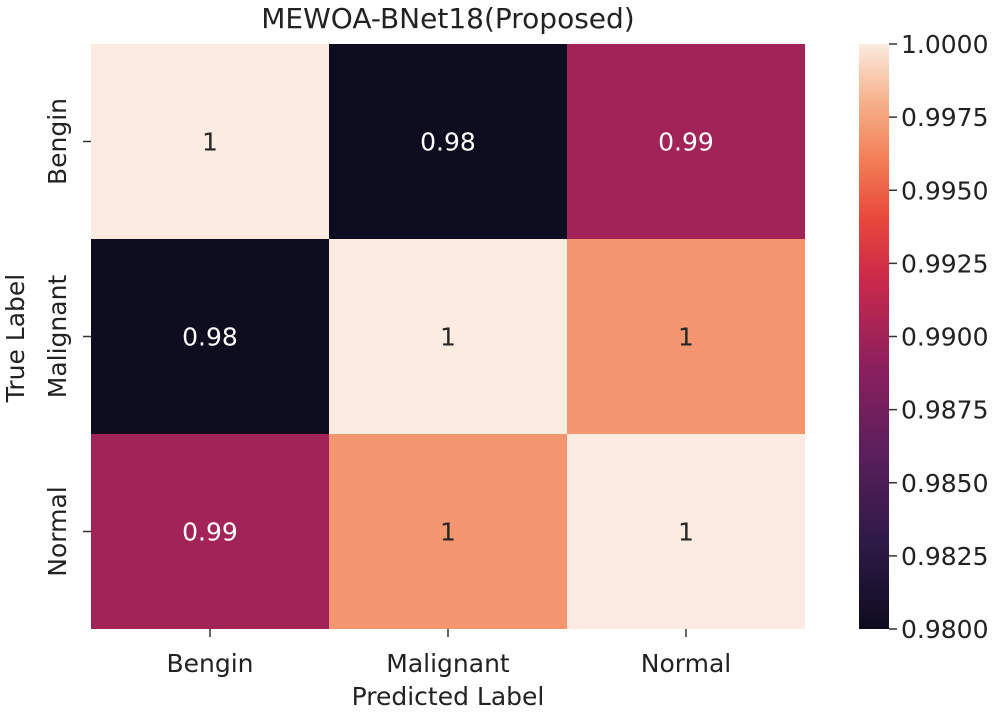  Describe the element at coordinates (944, 629) in the screenshot. I see `colorbar-tick-label: 0.9800` at that location.